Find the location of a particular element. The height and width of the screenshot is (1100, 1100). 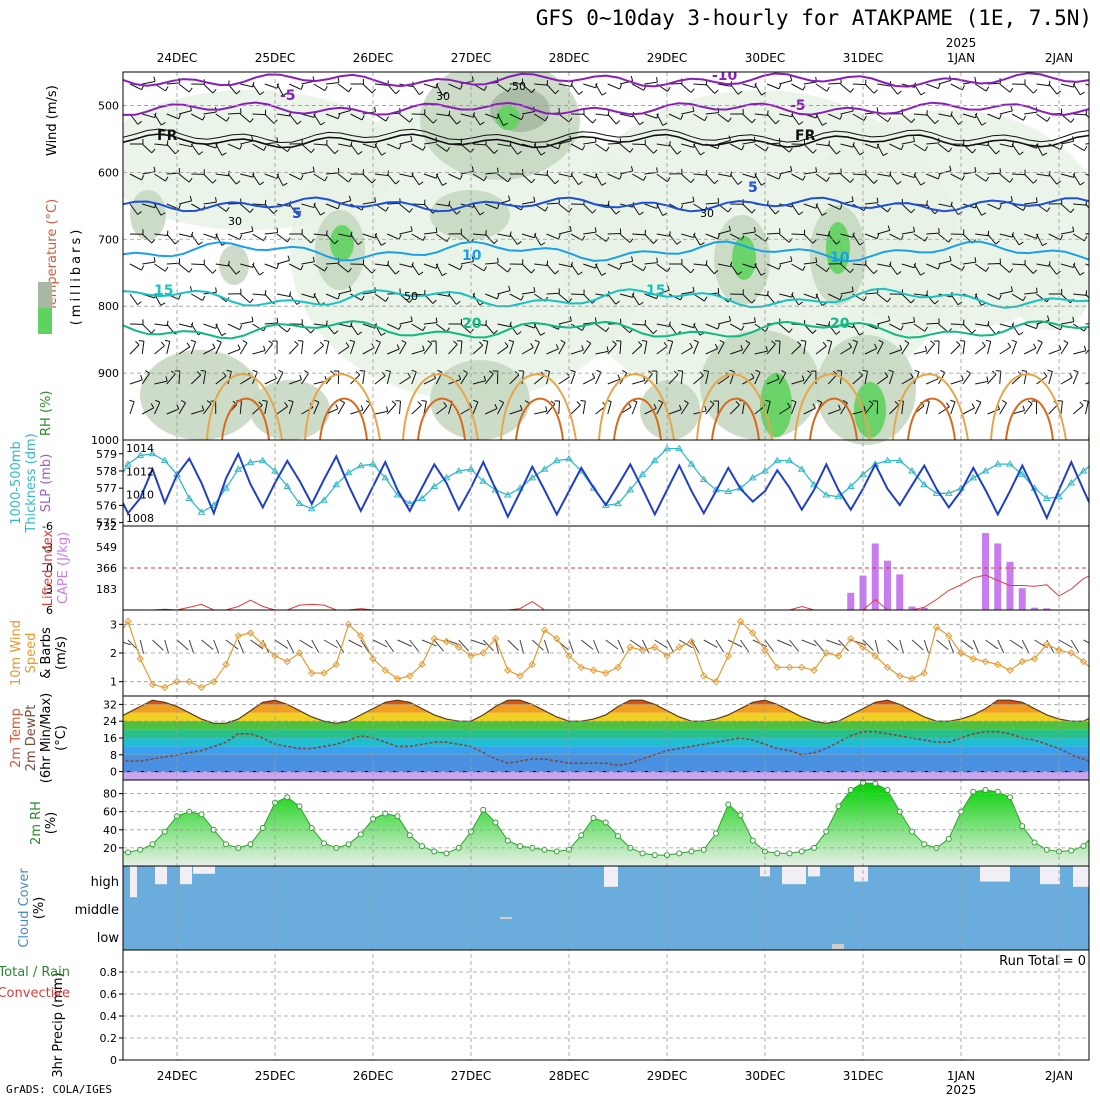

pressure-tick-800: 800 is located at coordinates (108, 306).